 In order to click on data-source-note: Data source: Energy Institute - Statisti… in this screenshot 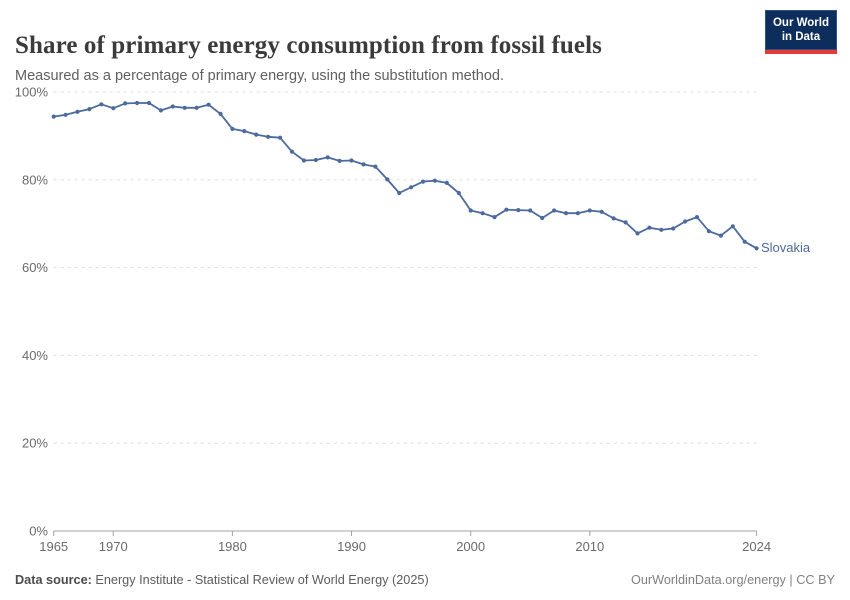, I will do `click(222, 580)`.